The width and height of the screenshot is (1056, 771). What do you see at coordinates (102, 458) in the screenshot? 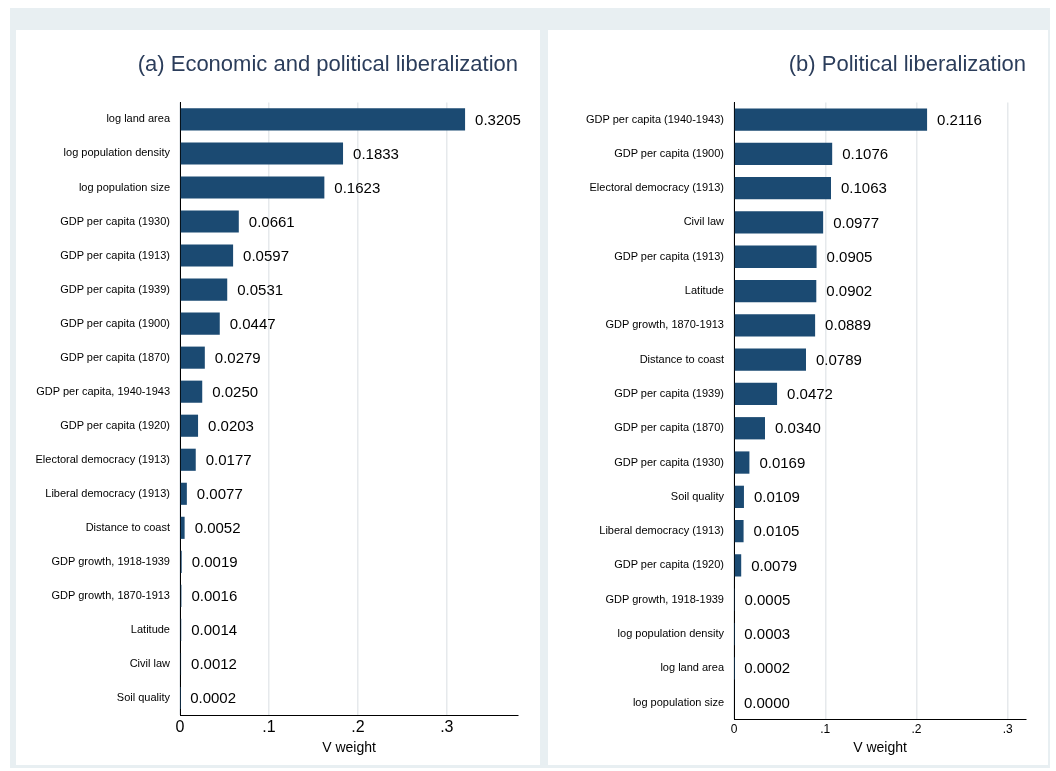
I see `y-tick-label: Electoral democracy (1913)` at bounding box center [102, 458].